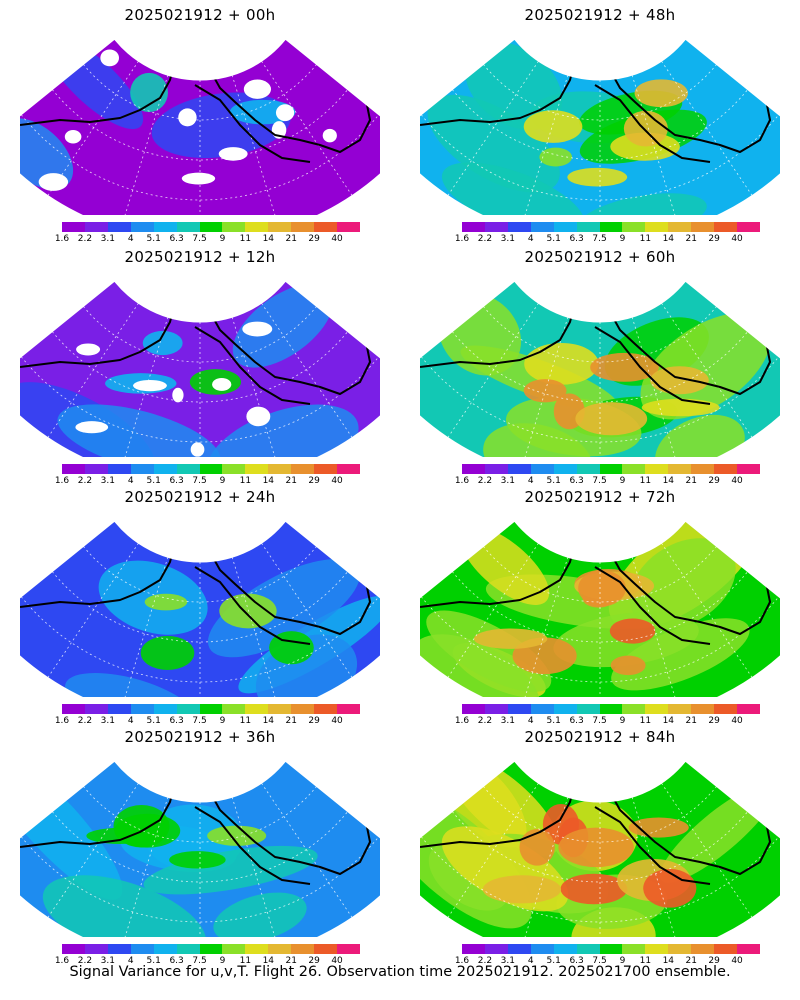  Describe the element at coordinates (462, 481) in the screenshot. I see `colorbar-tick-label: 1.6` at that location.